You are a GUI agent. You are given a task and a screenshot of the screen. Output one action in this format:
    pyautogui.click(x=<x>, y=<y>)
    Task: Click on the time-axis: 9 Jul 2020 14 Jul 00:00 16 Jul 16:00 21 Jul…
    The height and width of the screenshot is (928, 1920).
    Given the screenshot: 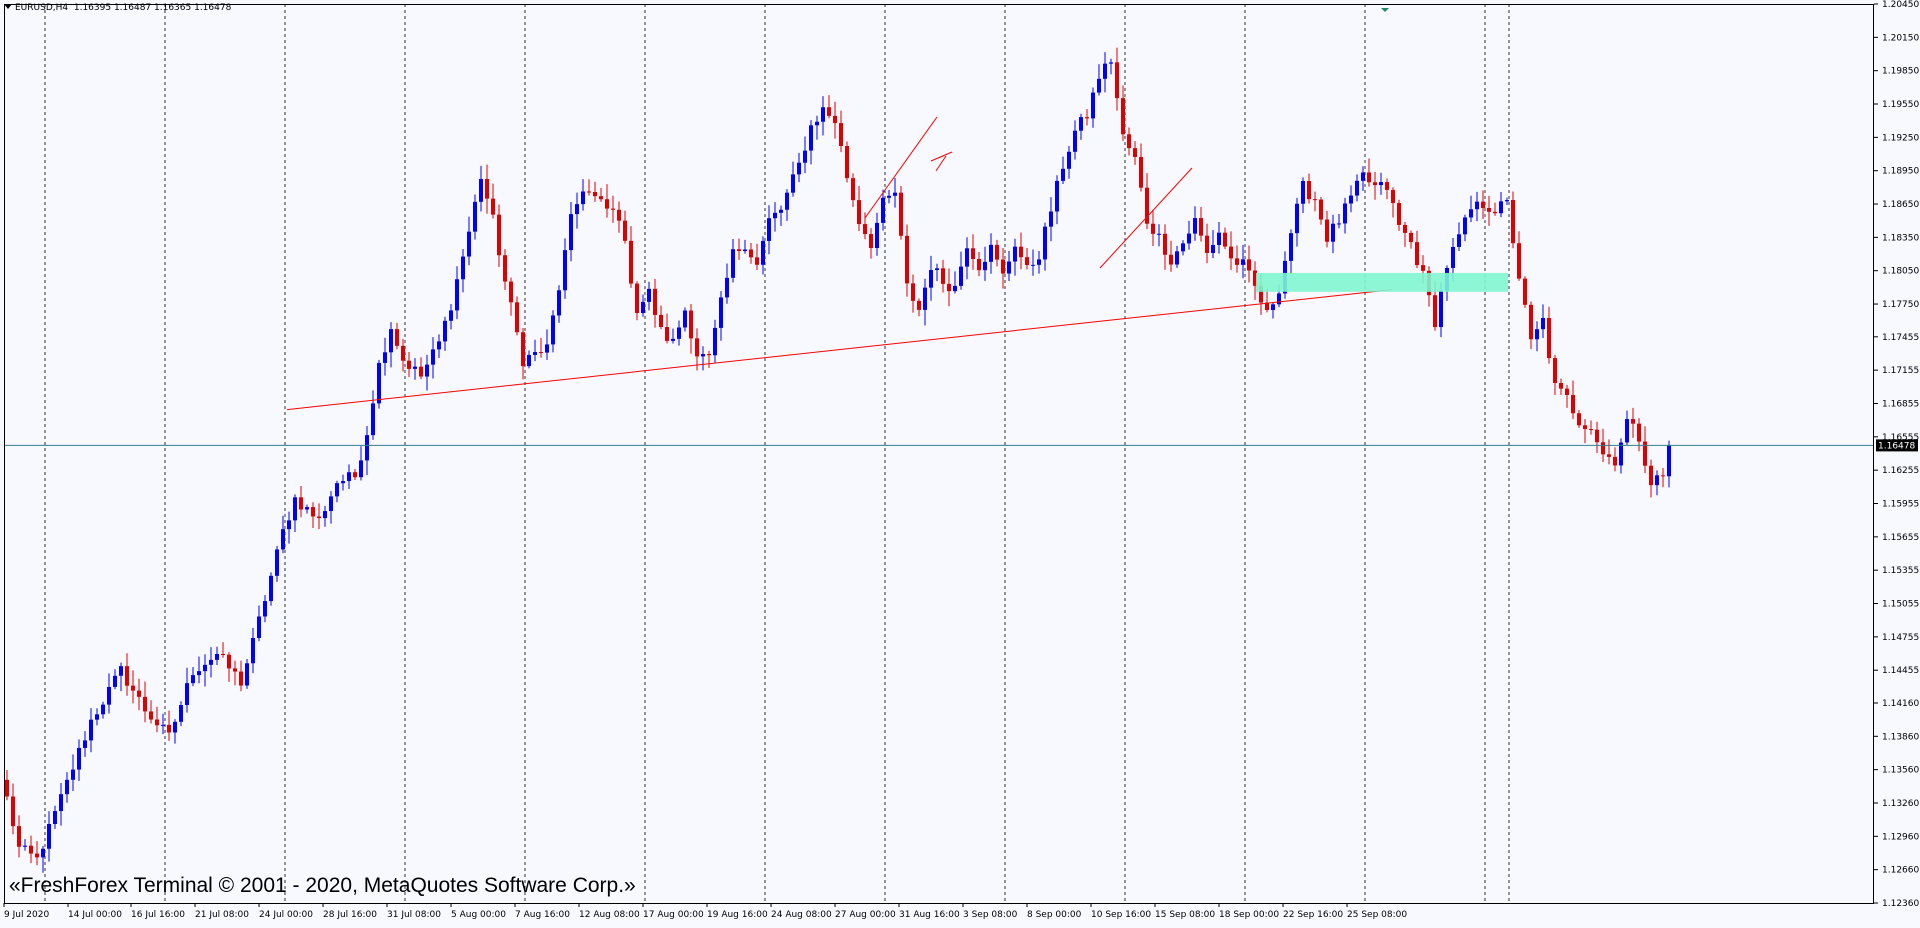 What is the action you would take?
    pyautogui.click(x=705, y=911)
    